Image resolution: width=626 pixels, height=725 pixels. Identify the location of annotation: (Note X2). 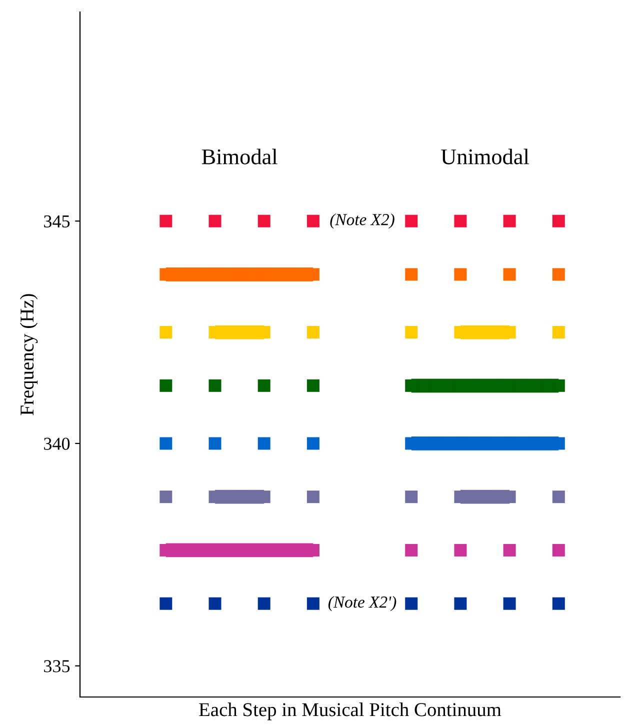
(362, 221).